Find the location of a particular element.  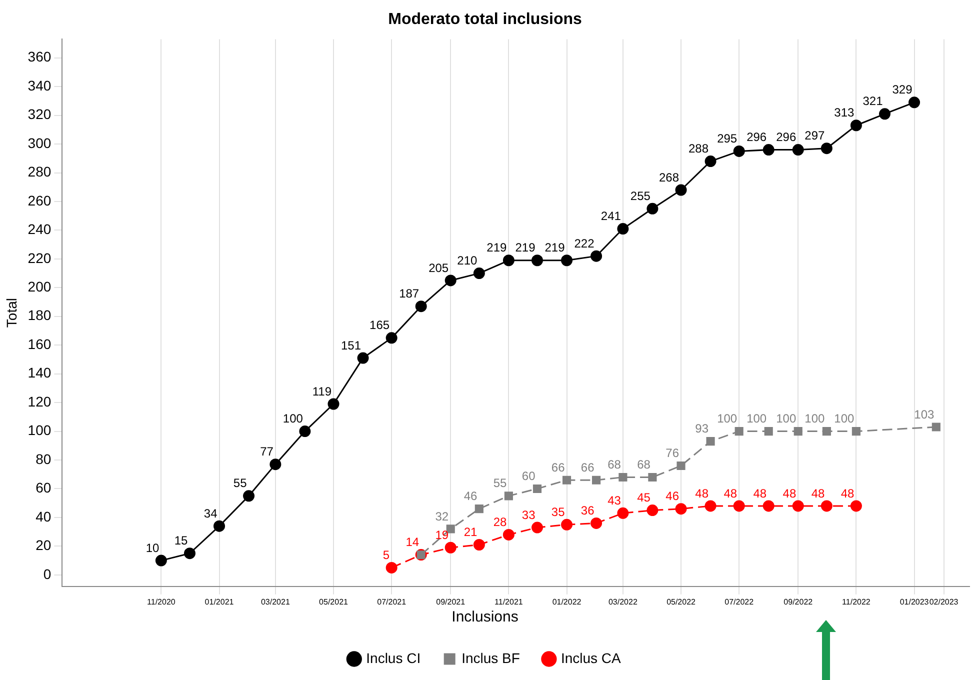

y-tick-label: 320 is located at coordinates (40, 114).